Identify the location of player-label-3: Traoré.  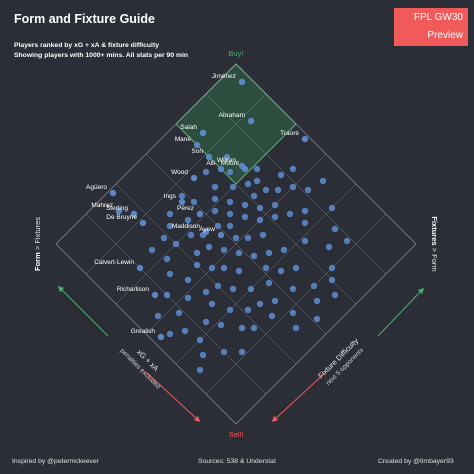
(289, 133).